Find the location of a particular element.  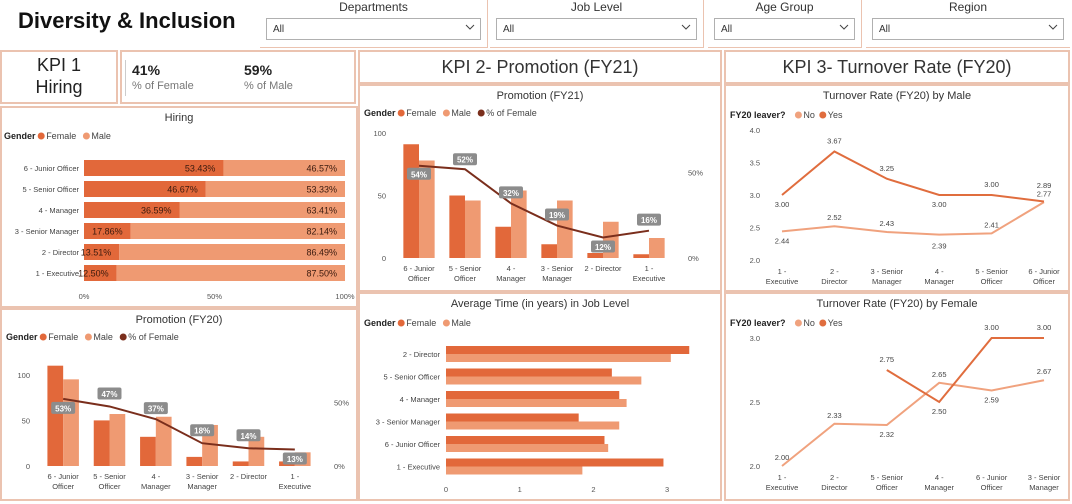

category-label: 2 - Director is located at coordinates (61, 252).